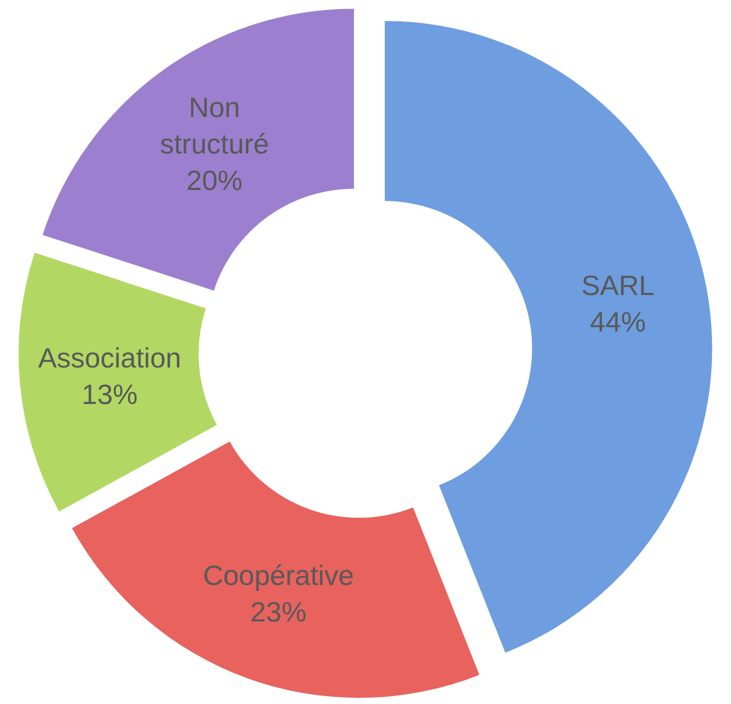 This screenshot has height=704, width=731. Describe the element at coordinates (618, 286) in the screenshot. I see `slice-label: SARL` at that location.